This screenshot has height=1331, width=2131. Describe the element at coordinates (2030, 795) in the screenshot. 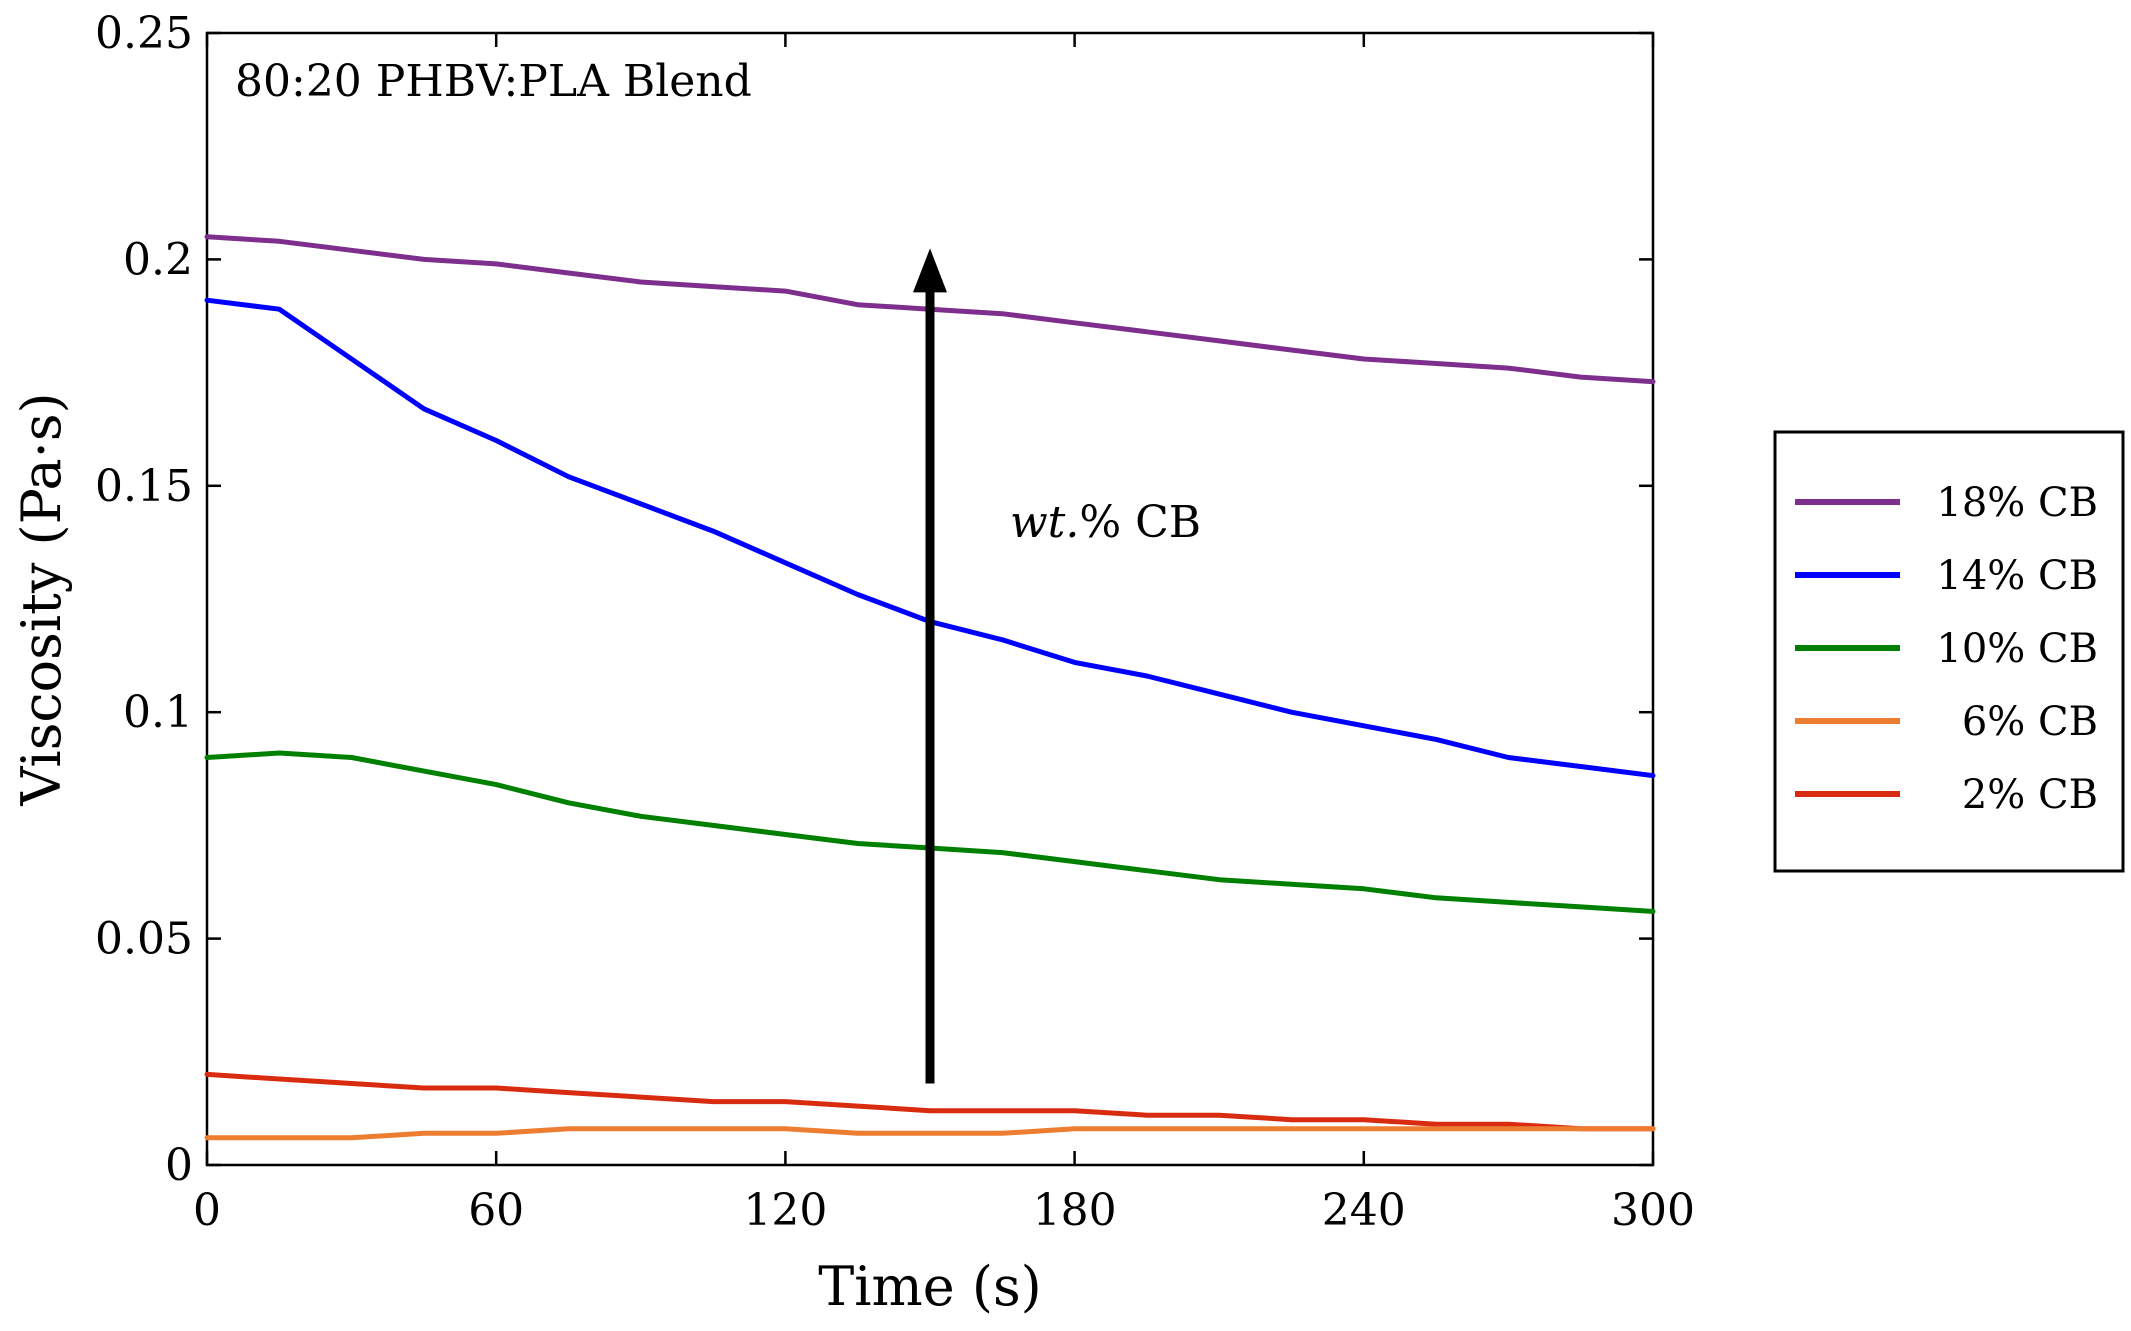

I see `legend-label: 2% CB` at that location.